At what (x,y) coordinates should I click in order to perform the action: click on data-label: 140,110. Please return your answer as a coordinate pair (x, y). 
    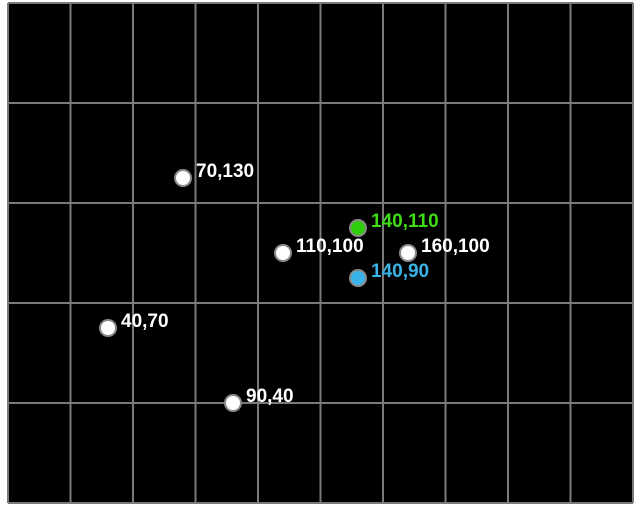
    Looking at the image, I should click on (405, 221).